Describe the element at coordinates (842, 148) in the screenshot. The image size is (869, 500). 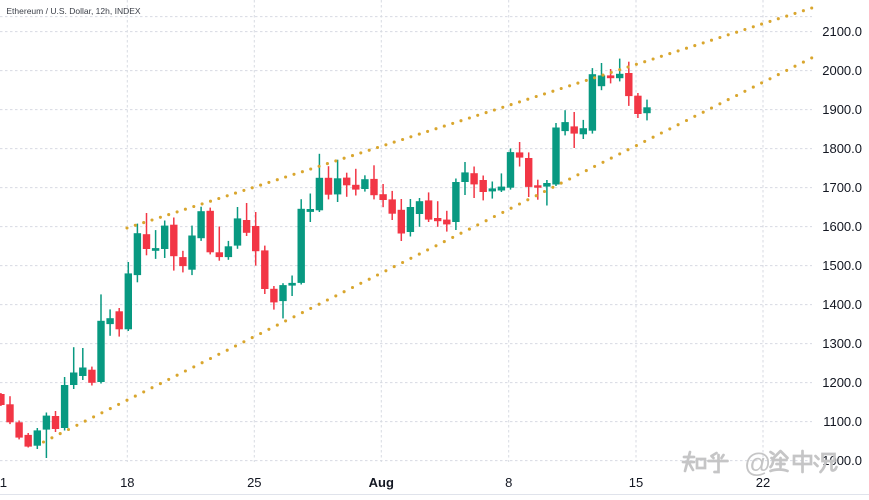
I see `svg-text: 1800.0` at that location.